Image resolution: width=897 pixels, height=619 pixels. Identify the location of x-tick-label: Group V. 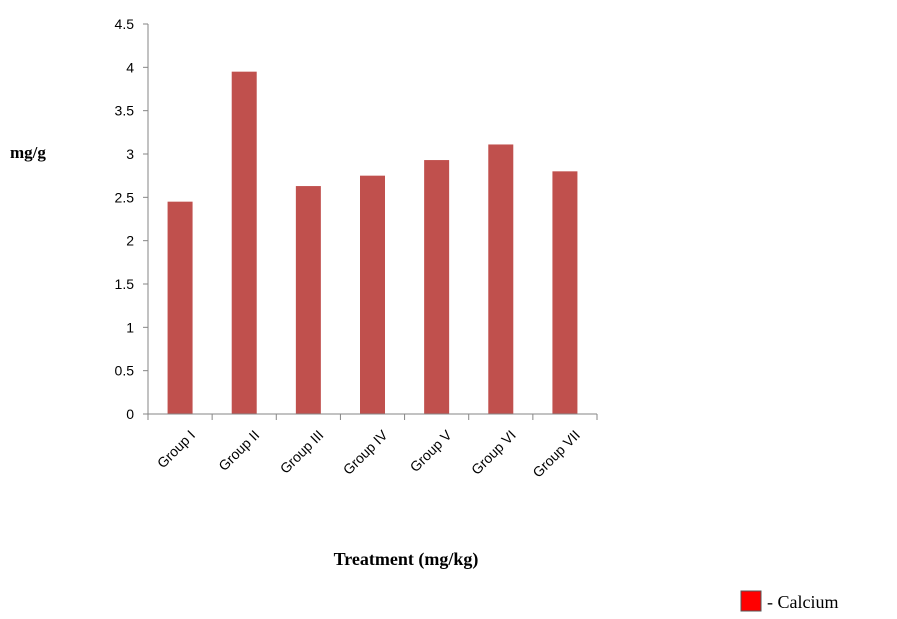
(431, 450).